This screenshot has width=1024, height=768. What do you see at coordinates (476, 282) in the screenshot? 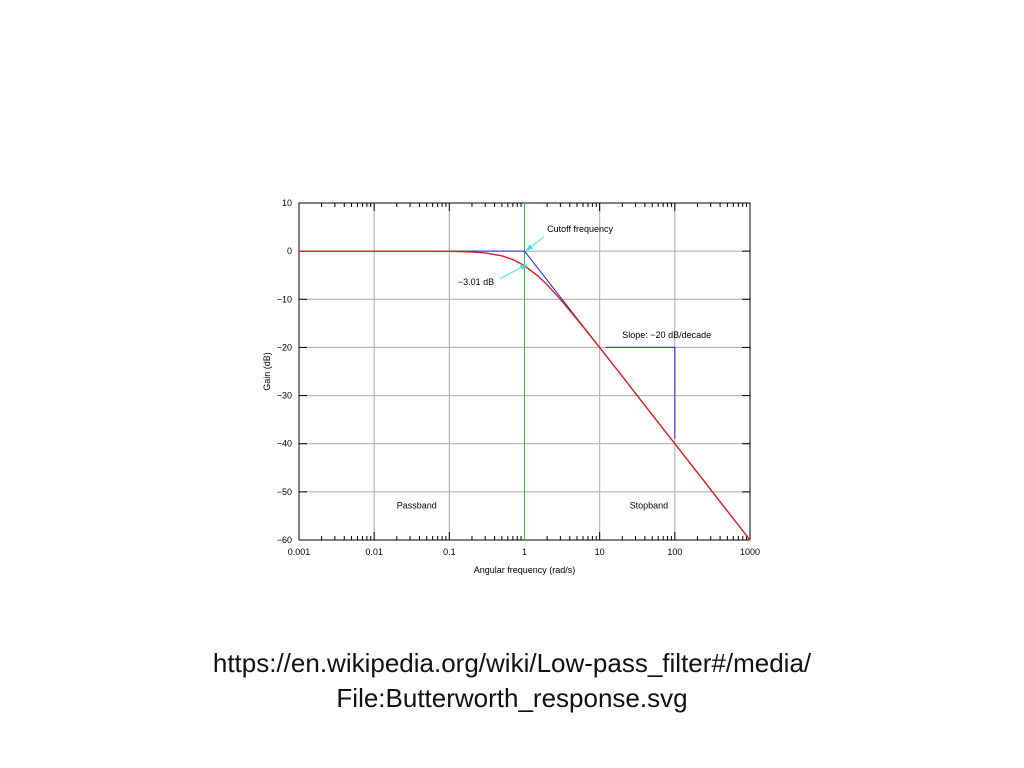
I see `annotation-text: −3.01 dB` at bounding box center [476, 282].